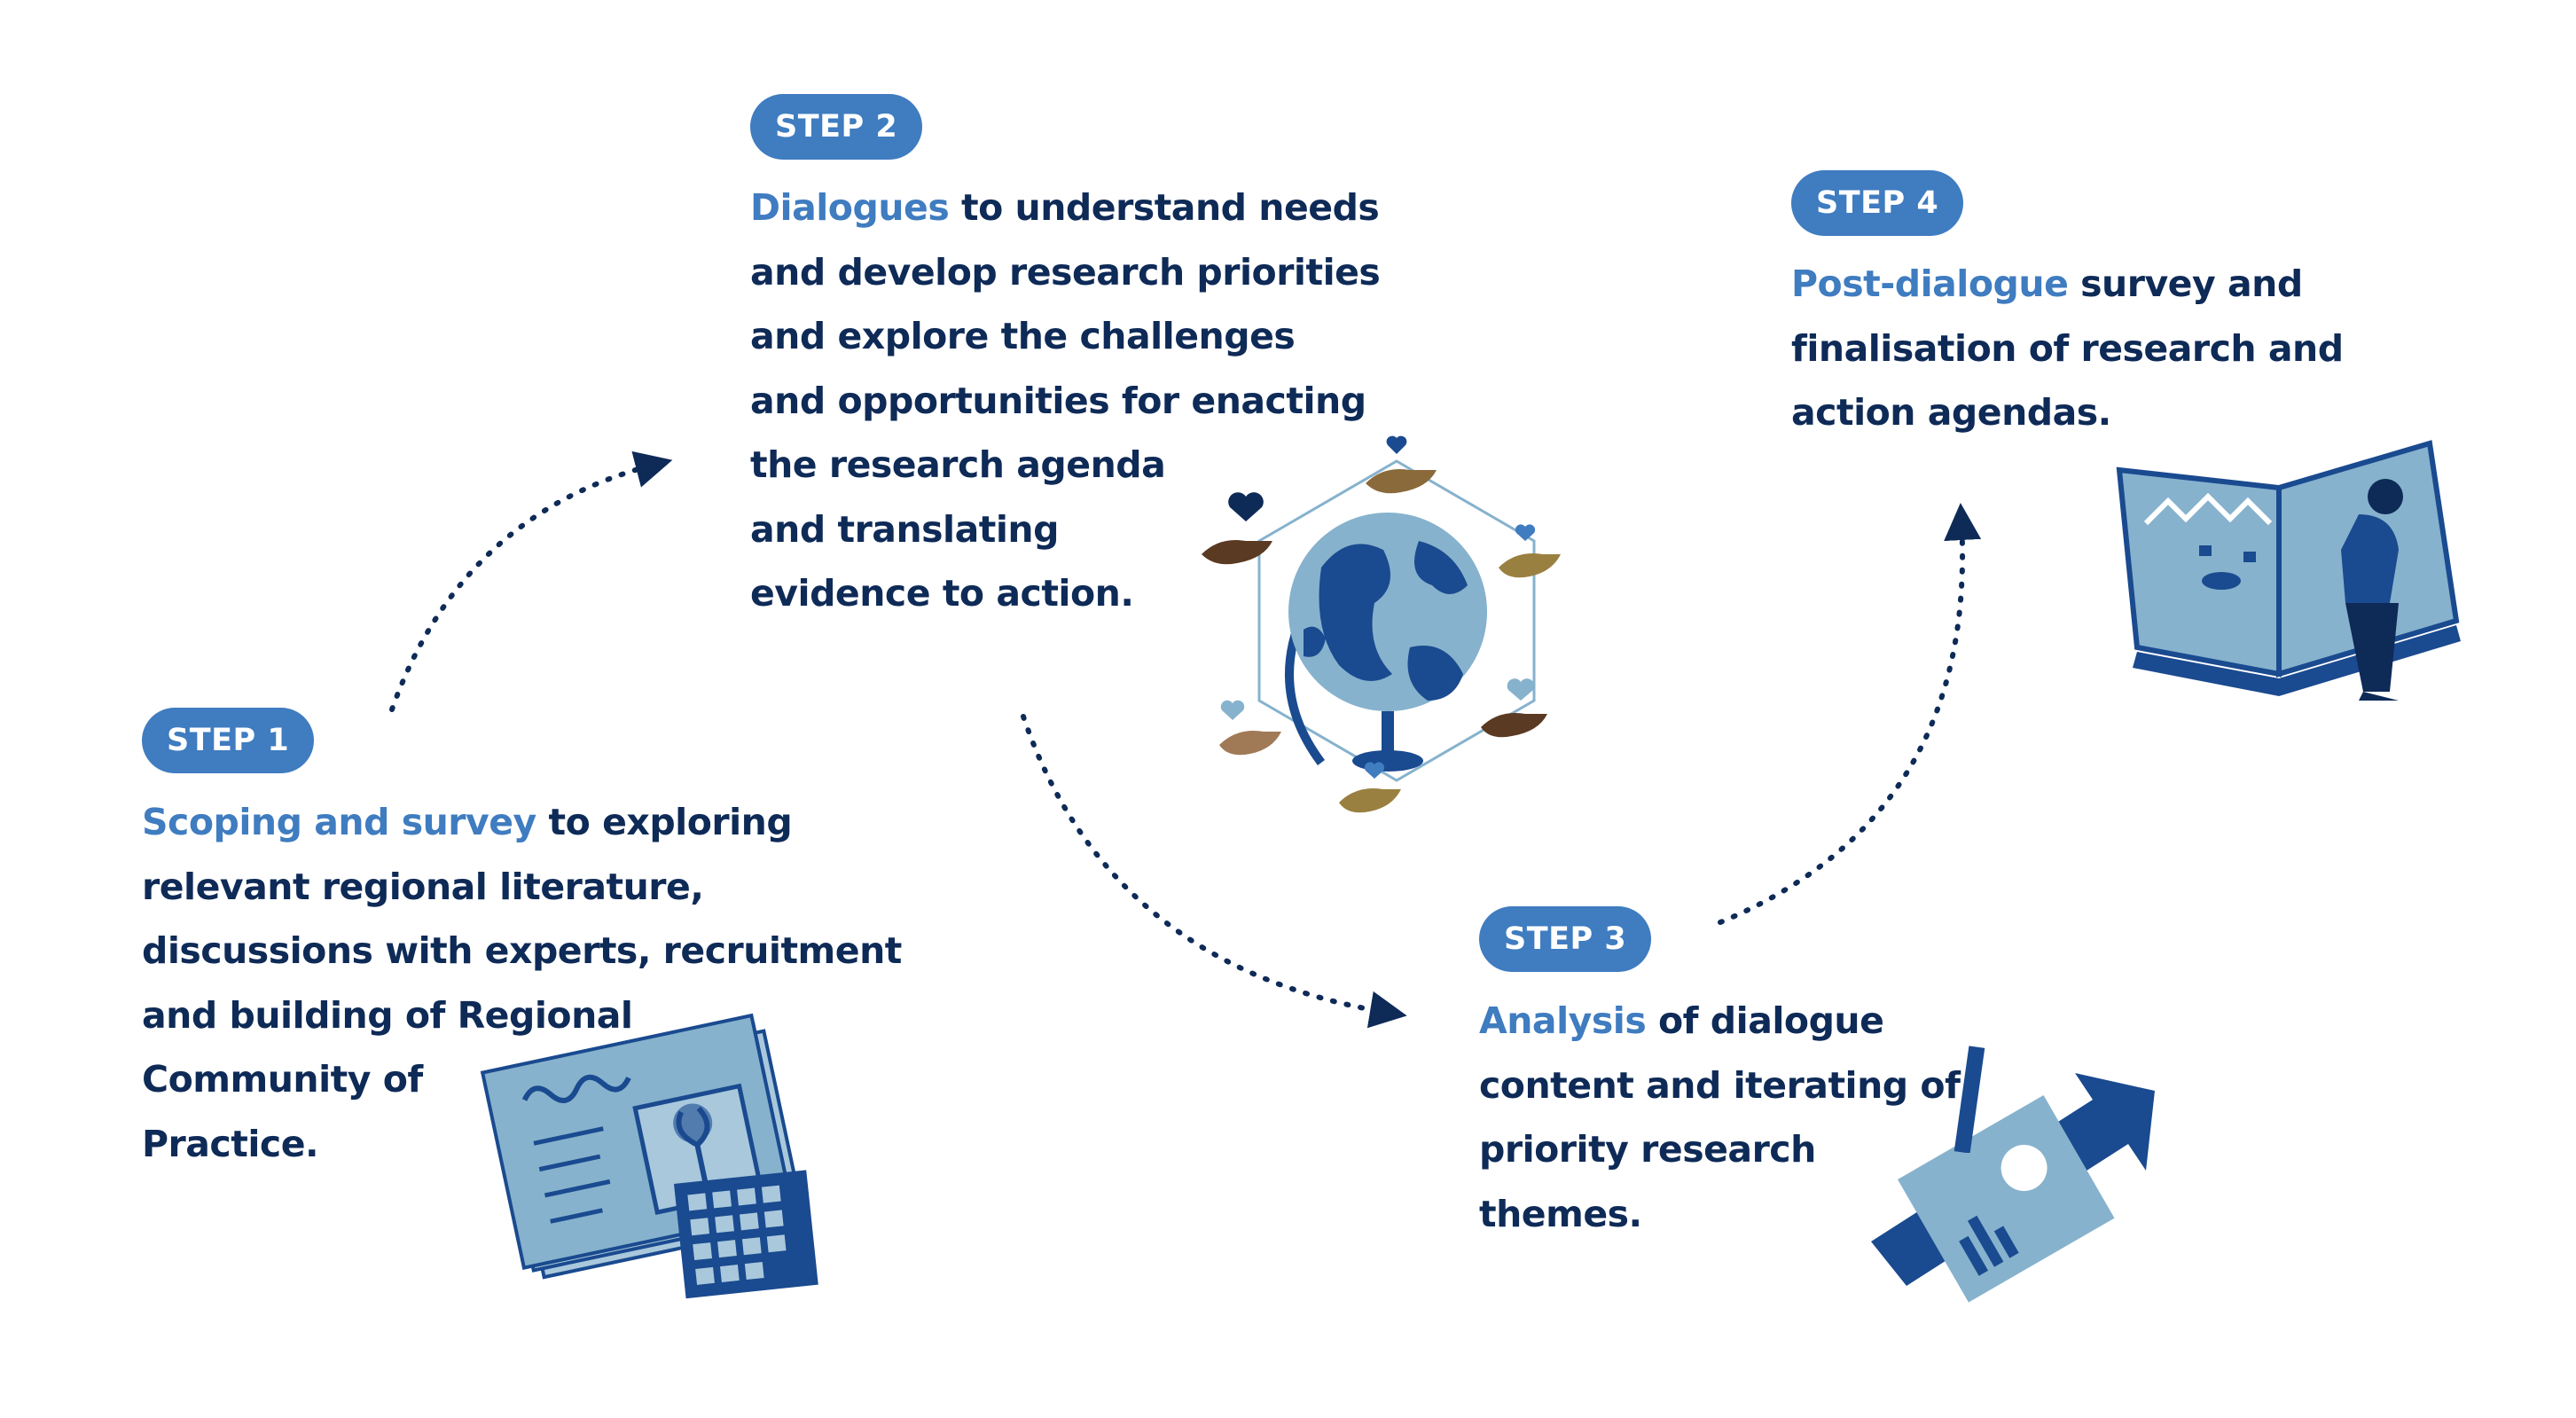 Image resolution: width=2576 pixels, height=1418 pixels. What do you see at coordinates (1565, 939) in the screenshot?
I see `step3-badge: STEP 3` at bounding box center [1565, 939].